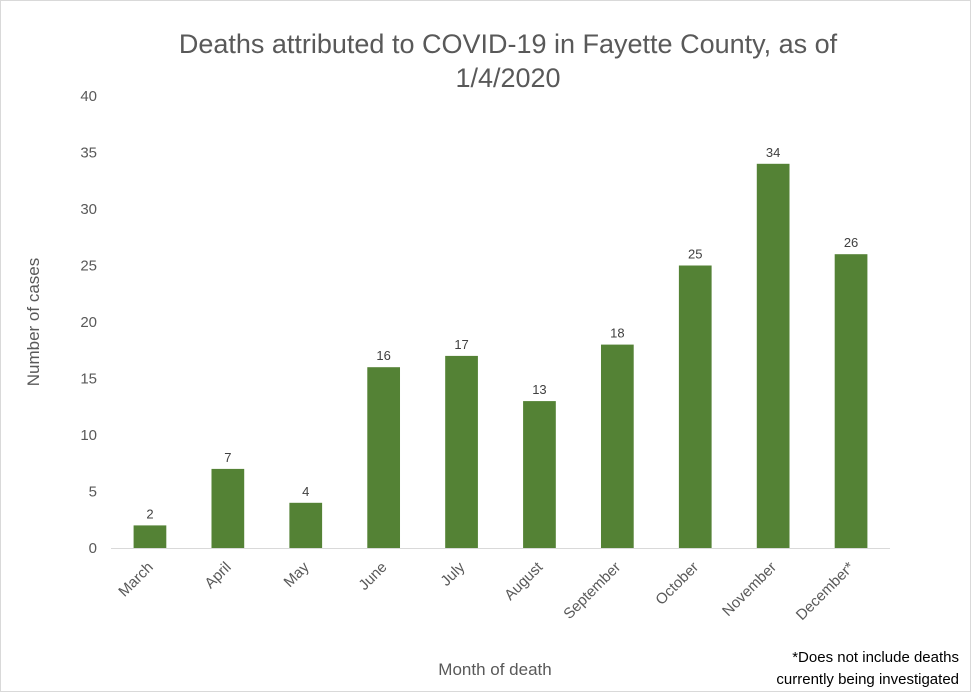 This screenshot has height=692, width=971. Describe the element at coordinates (677, 584) in the screenshot. I see `x-tick-label: October` at that location.